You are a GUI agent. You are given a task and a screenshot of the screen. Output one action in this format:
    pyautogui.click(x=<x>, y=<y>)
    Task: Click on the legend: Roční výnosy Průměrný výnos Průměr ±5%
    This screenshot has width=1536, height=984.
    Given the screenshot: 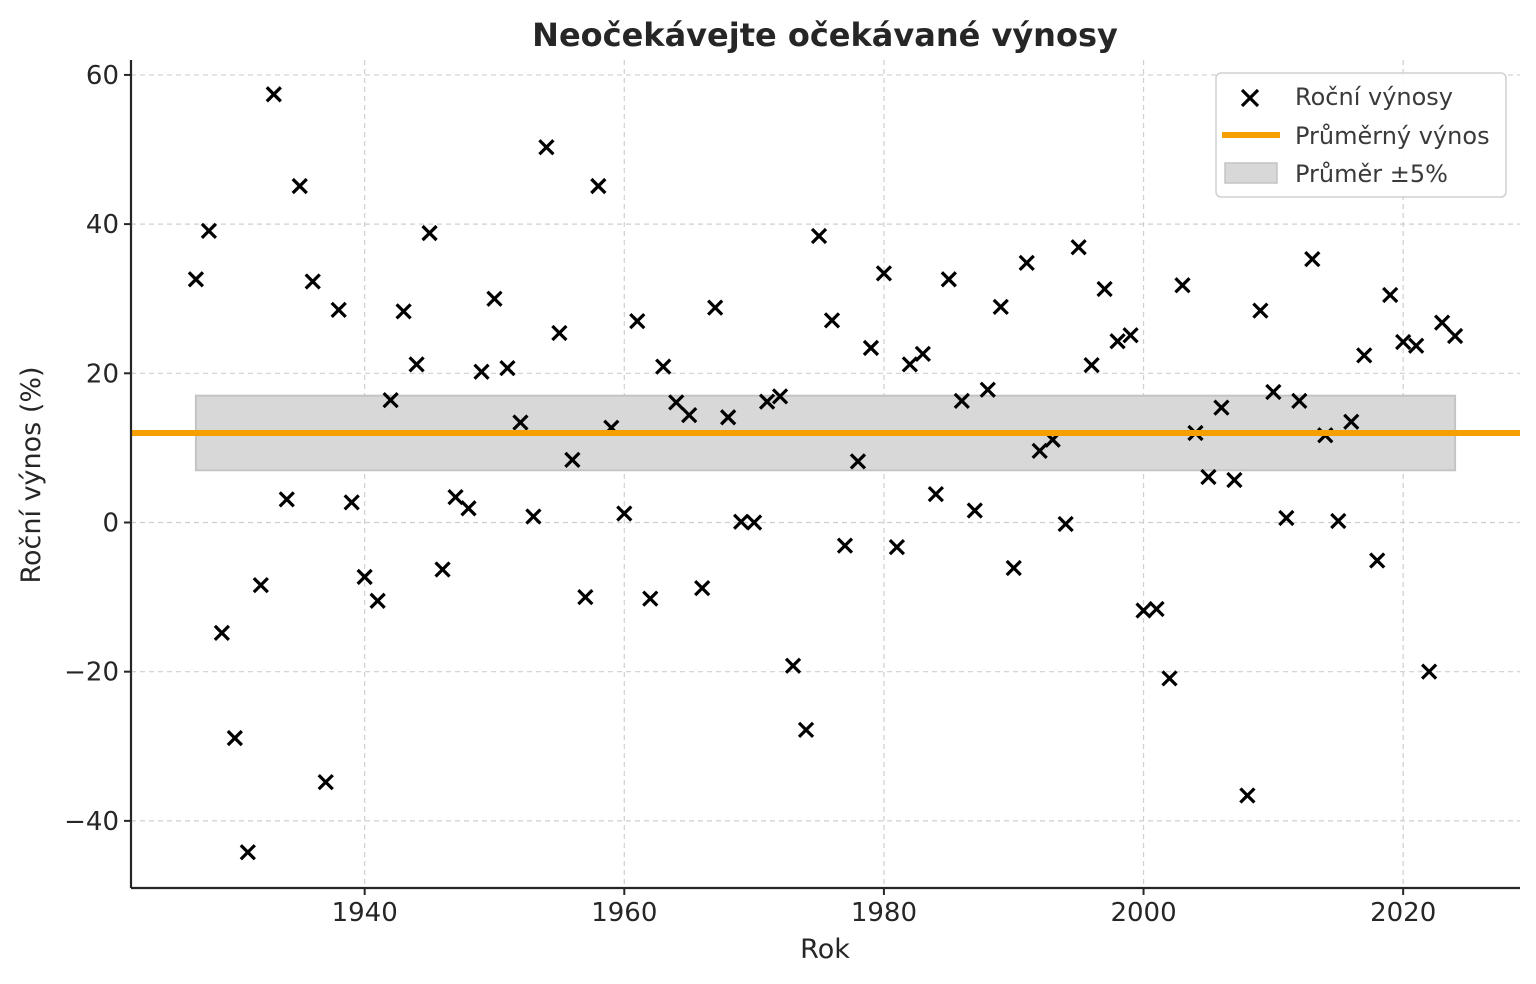 What is the action you would take?
    pyautogui.click(x=1361, y=135)
    